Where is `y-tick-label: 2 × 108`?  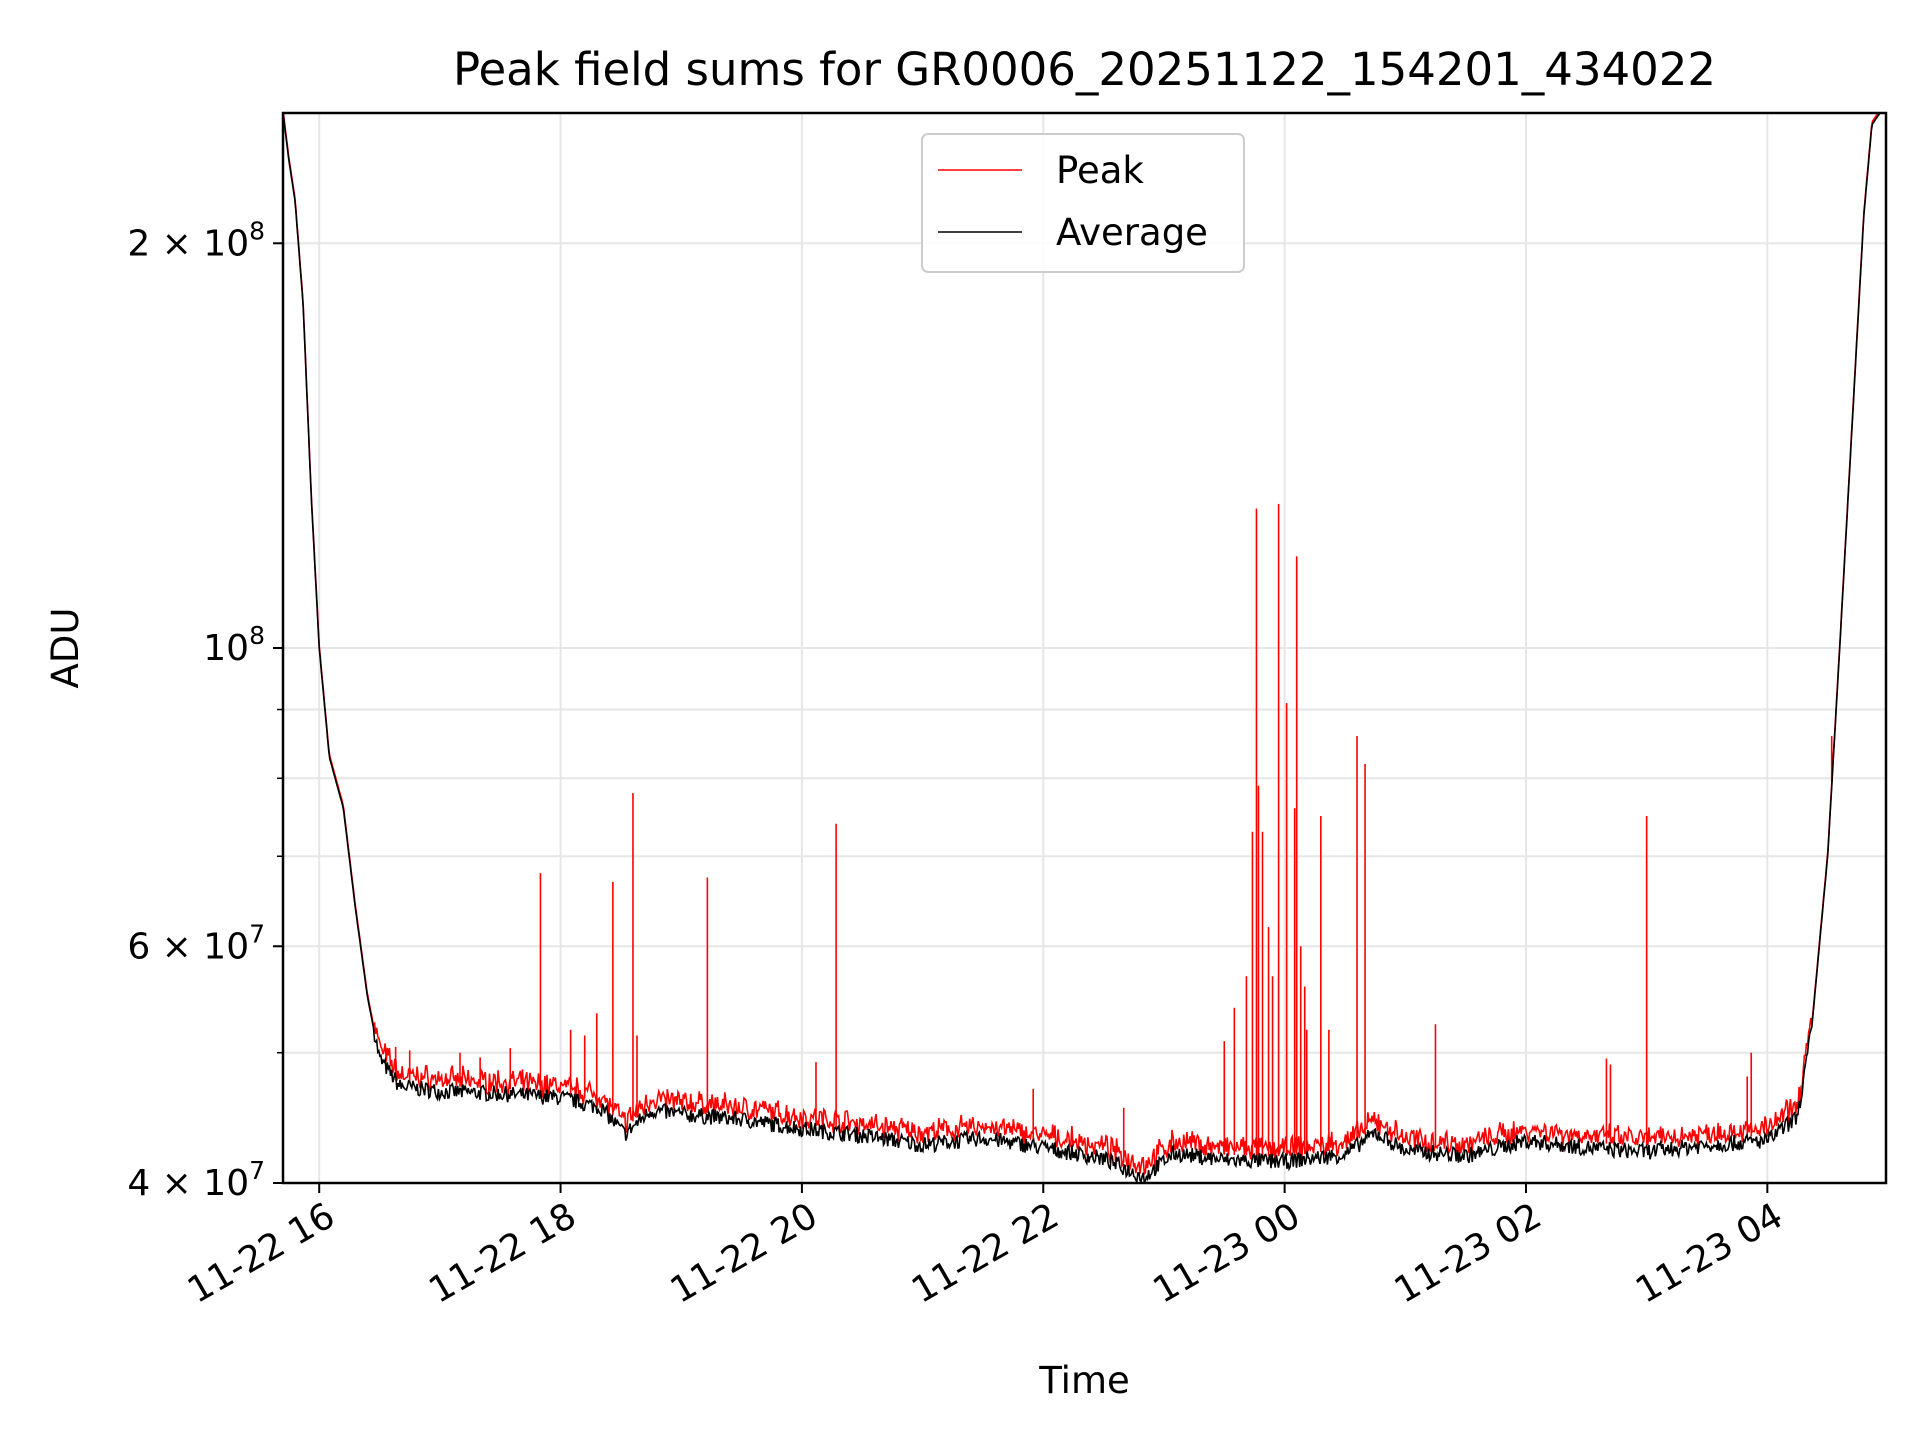 y-tick-label: 2 × 108 is located at coordinates (196, 240).